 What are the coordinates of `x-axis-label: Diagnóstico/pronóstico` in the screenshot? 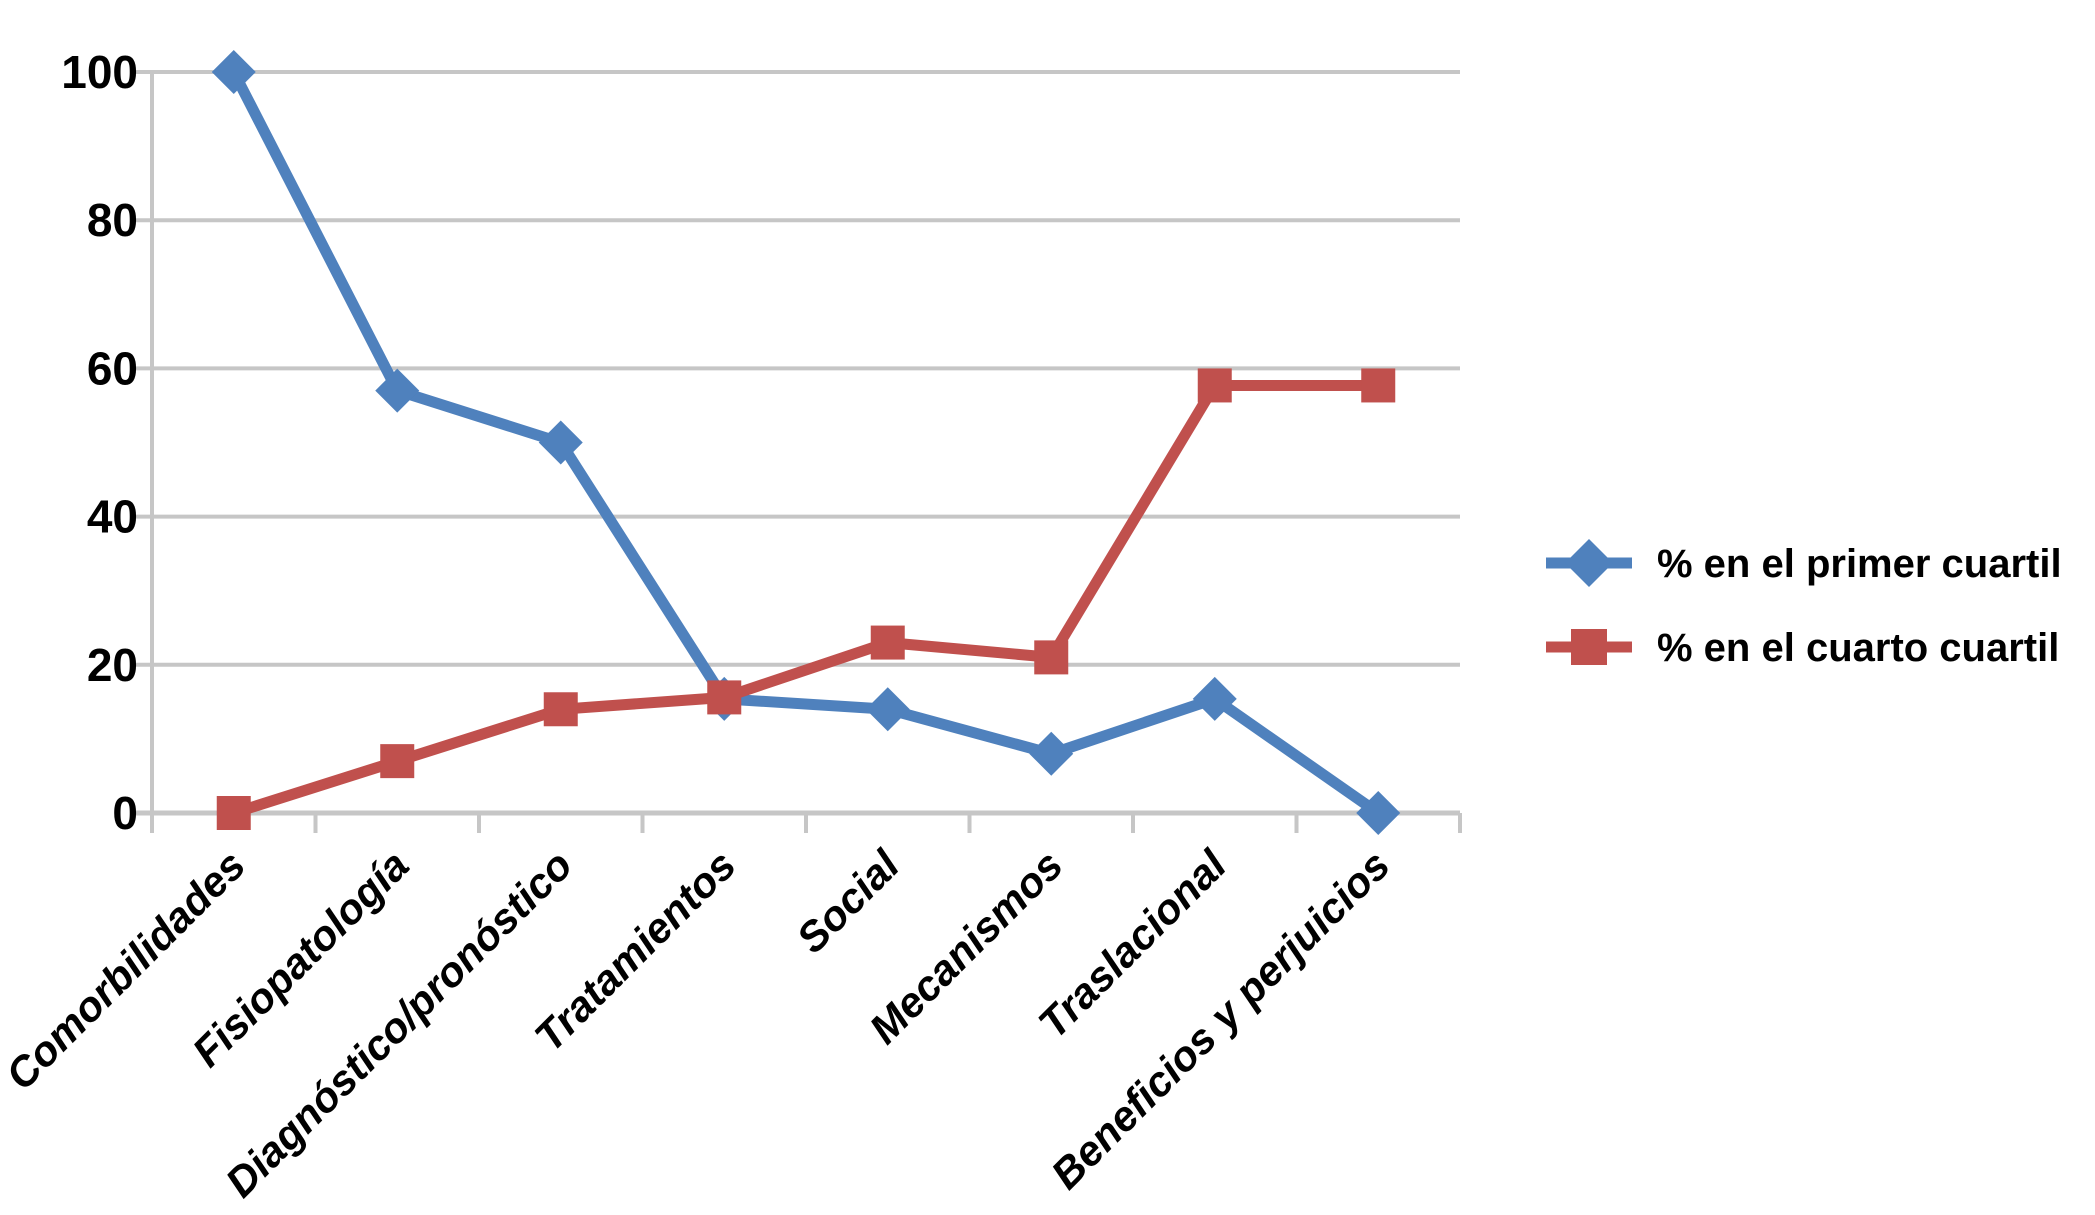 It's located at (398, 1023).